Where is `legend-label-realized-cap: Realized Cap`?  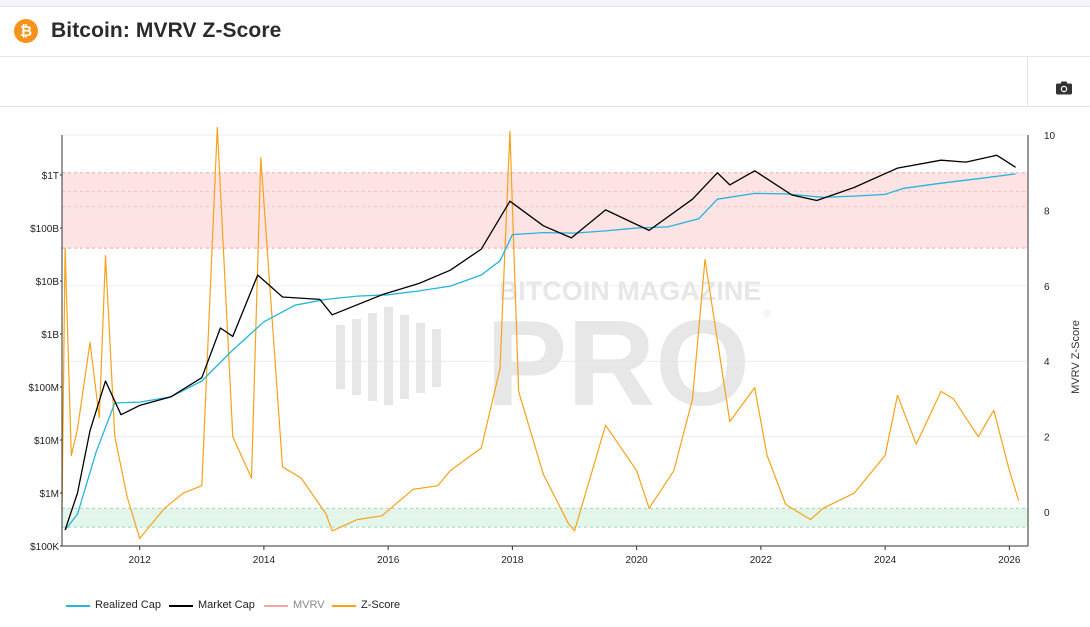
legend-label-realized-cap: Realized Cap is located at coordinates (128, 605).